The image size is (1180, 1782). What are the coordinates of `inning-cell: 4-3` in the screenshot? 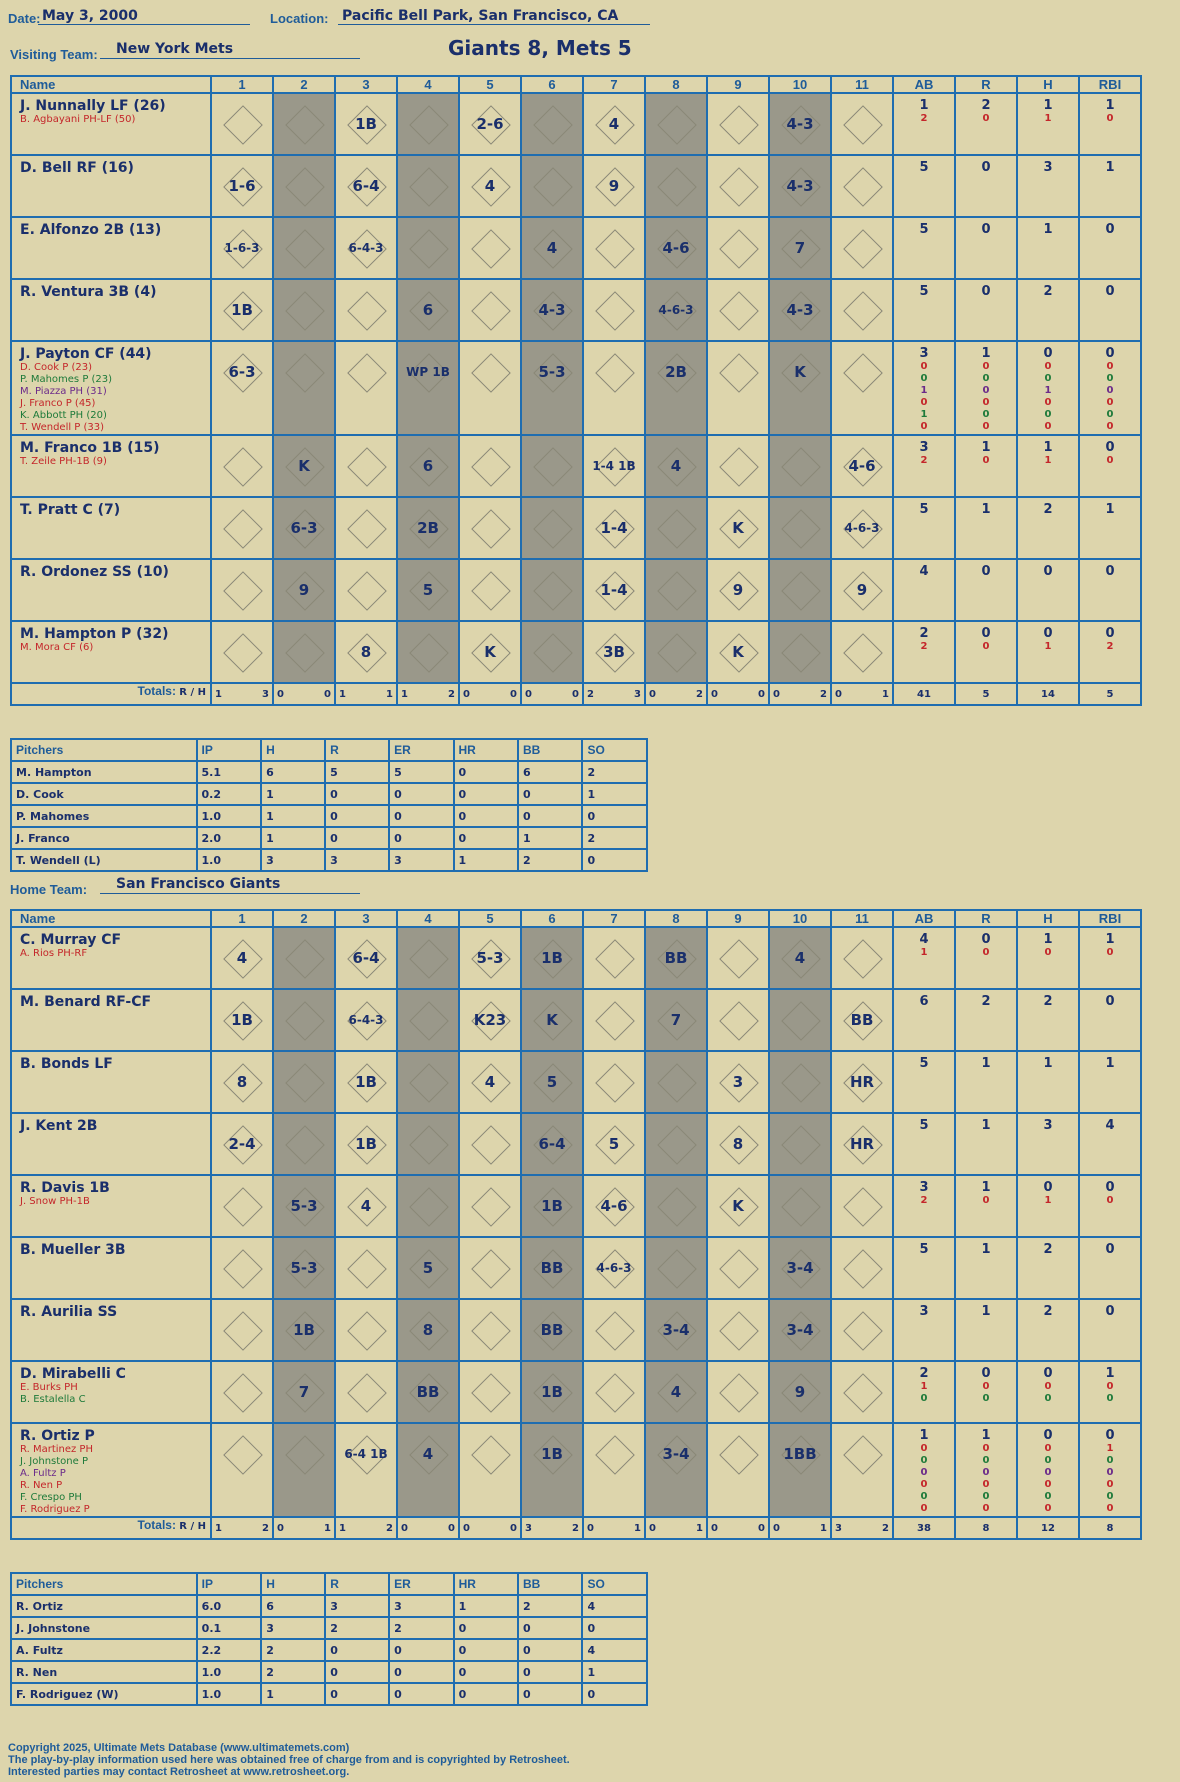 It's located at (800, 186).